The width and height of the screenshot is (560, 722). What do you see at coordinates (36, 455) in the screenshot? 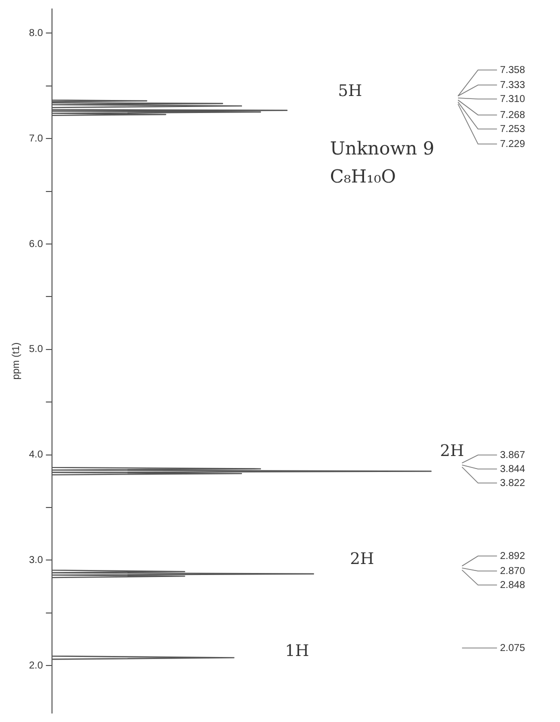
I see `y-tick-label: 4.0` at bounding box center [36, 455].